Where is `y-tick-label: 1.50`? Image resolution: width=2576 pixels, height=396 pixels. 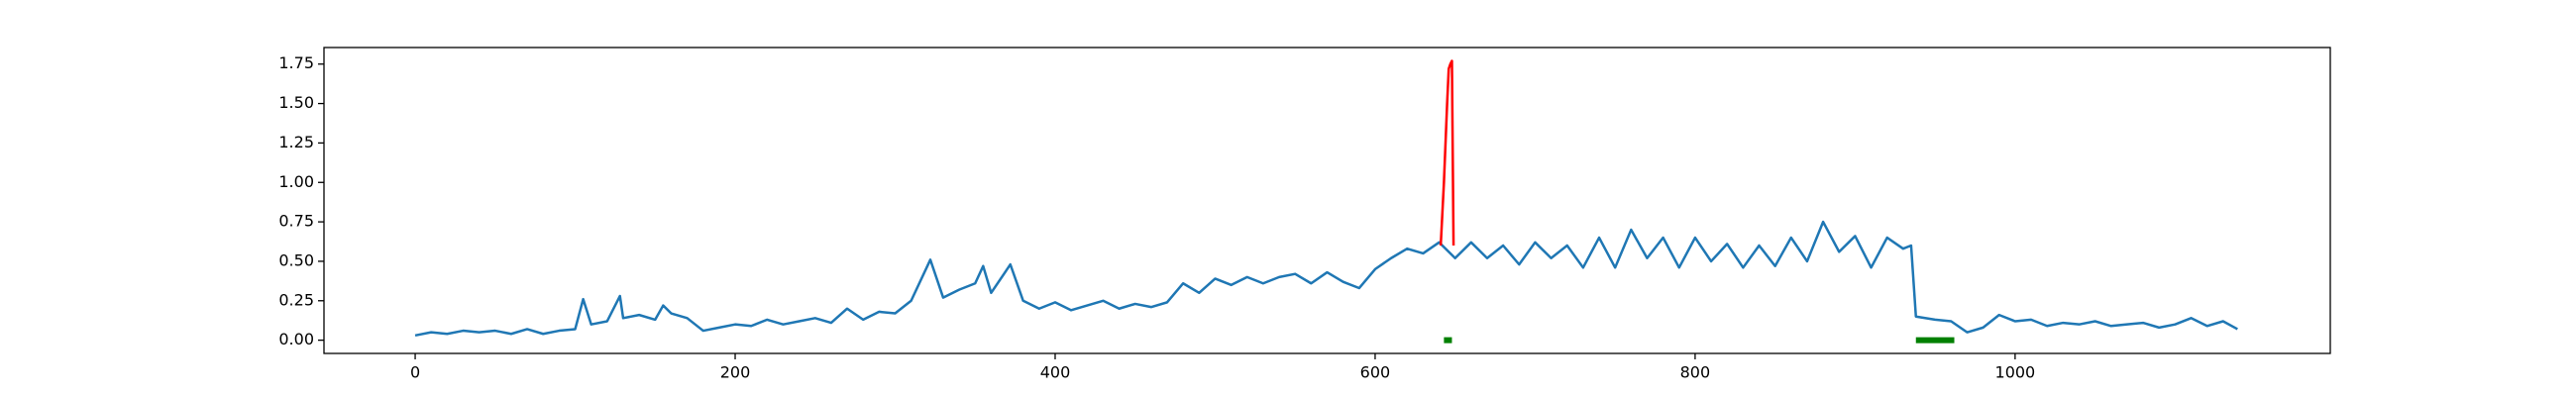 y-tick-label: 1.50 is located at coordinates (296, 102).